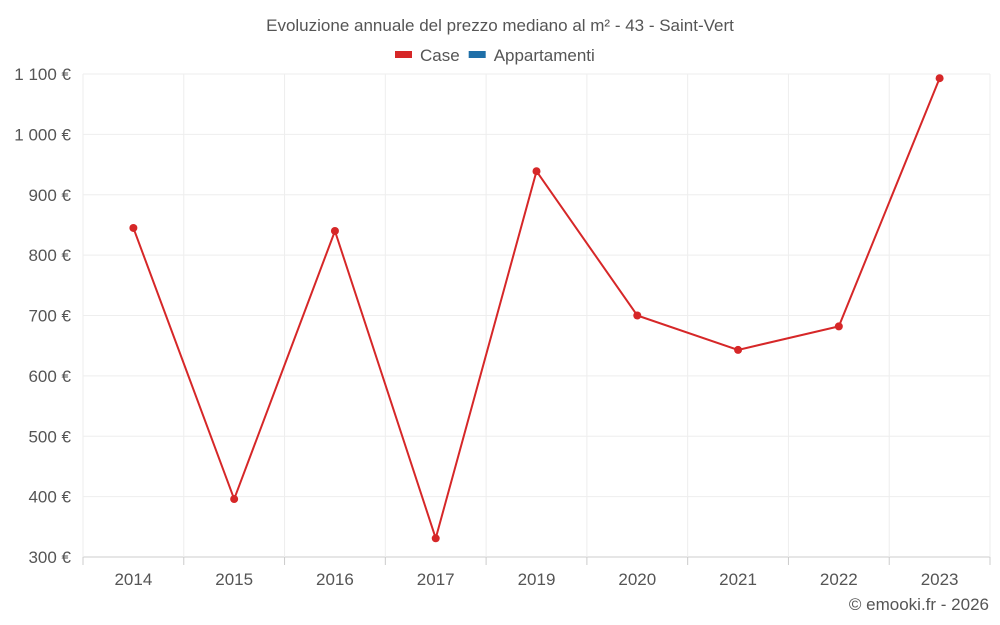 This screenshot has height=625, width=1000. I want to click on x-tick-label: 2020, so click(637, 579).